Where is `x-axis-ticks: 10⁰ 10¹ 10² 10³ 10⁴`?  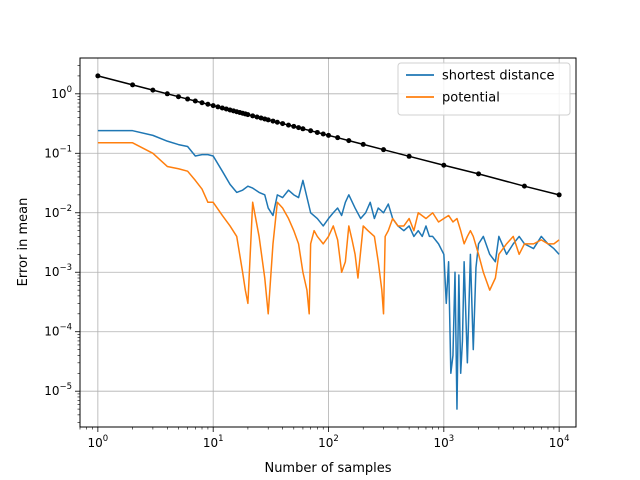
x-axis-ticks: 10⁰ 10¹ 10² 10³ 10⁴ is located at coordinates (324, 438).